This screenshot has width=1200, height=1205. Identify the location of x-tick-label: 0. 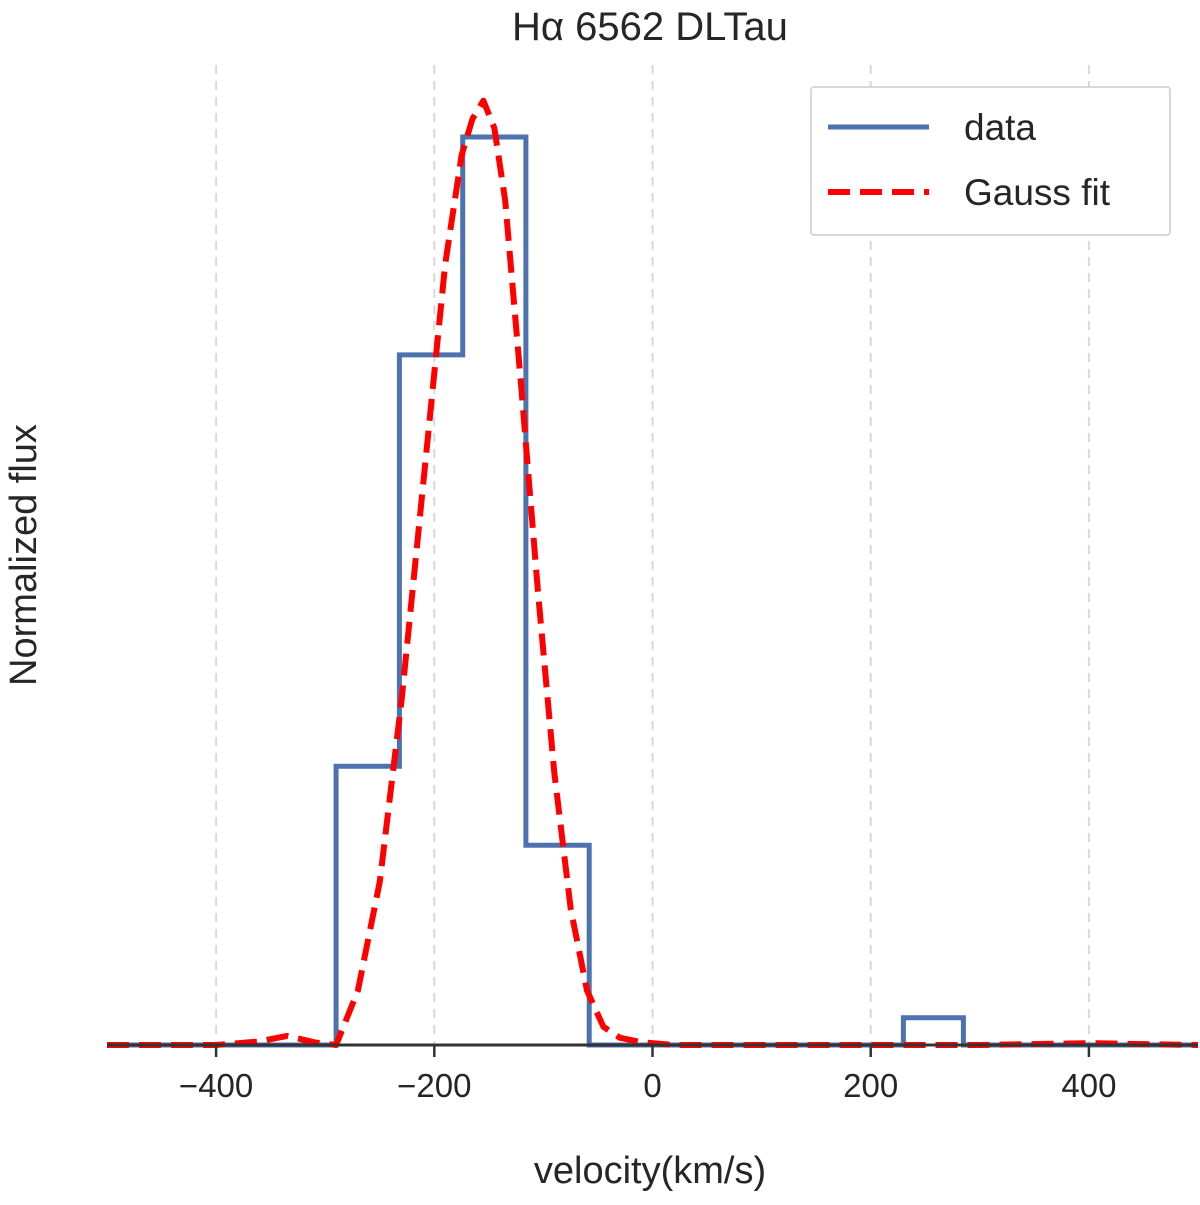
(652, 1085).